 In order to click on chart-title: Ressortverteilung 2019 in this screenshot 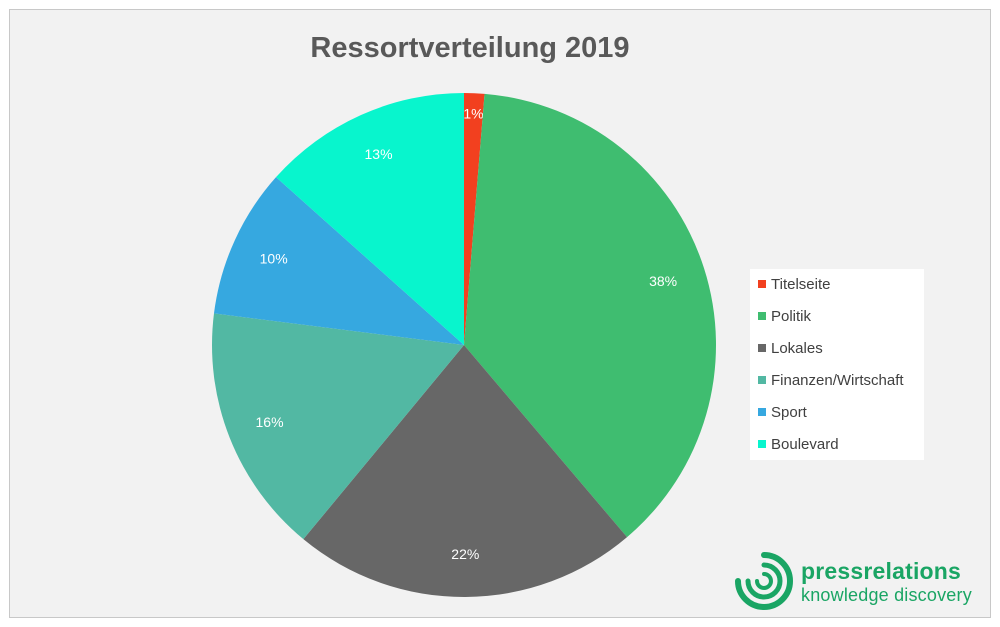, I will do `click(470, 48)`.